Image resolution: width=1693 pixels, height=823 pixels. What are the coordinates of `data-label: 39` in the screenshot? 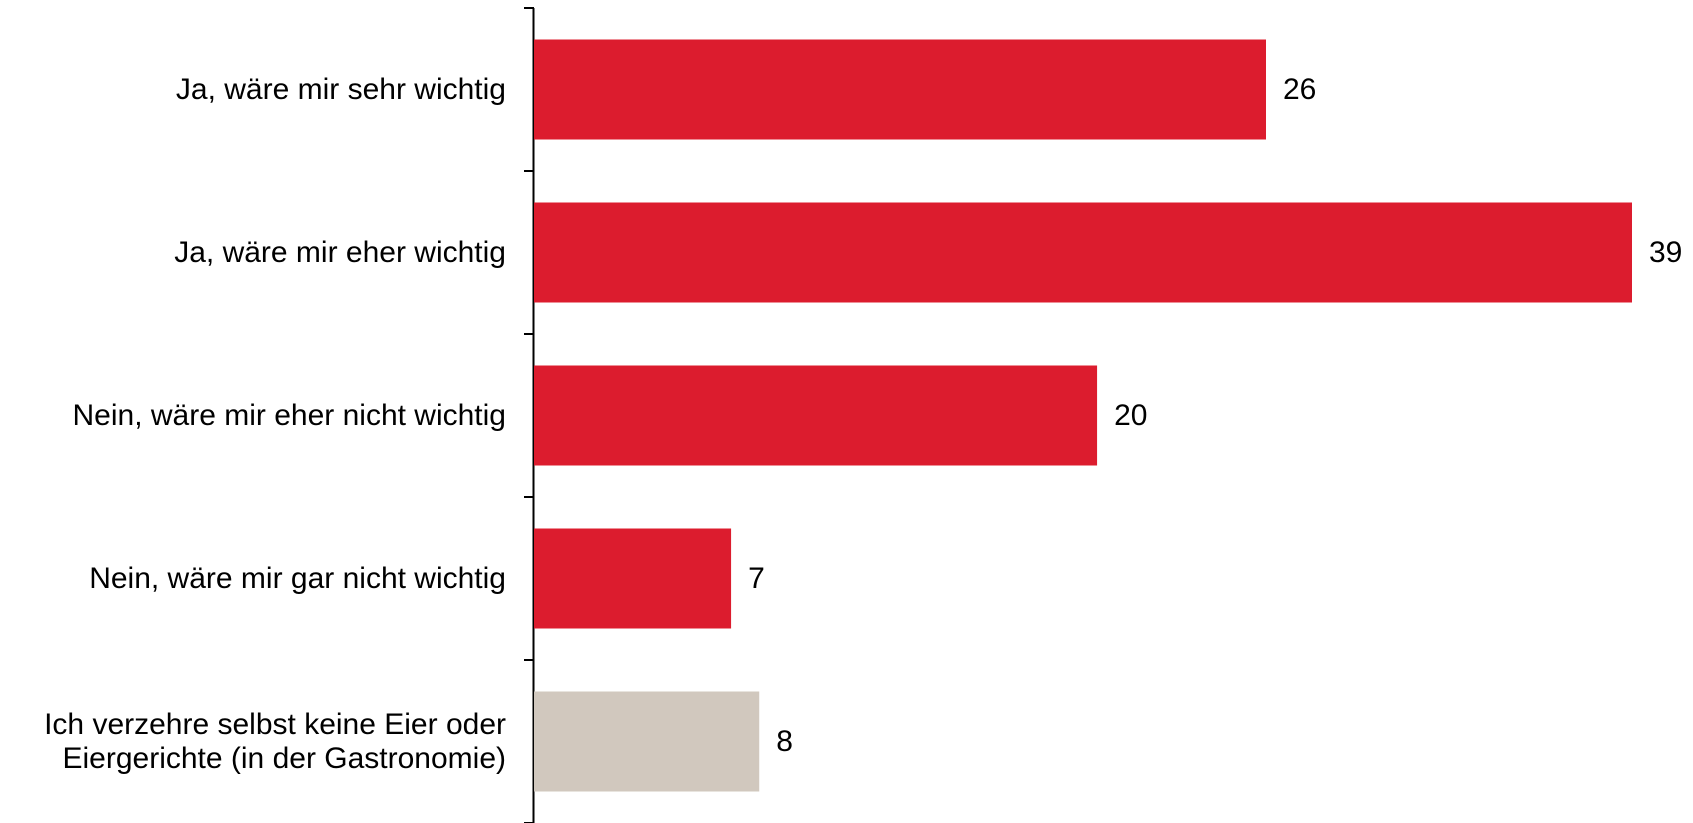 It's located at (1665, 252).